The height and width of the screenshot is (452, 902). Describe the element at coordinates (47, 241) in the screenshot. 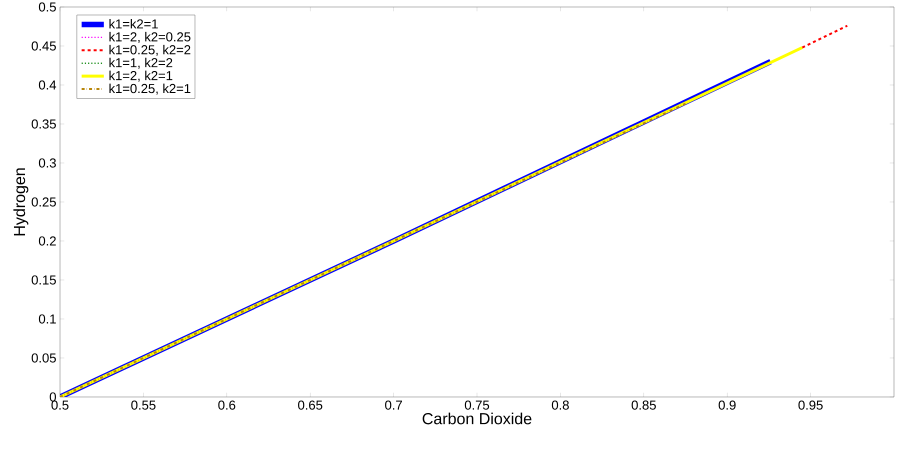

I see `y-tick-label: 0.2` at that location.